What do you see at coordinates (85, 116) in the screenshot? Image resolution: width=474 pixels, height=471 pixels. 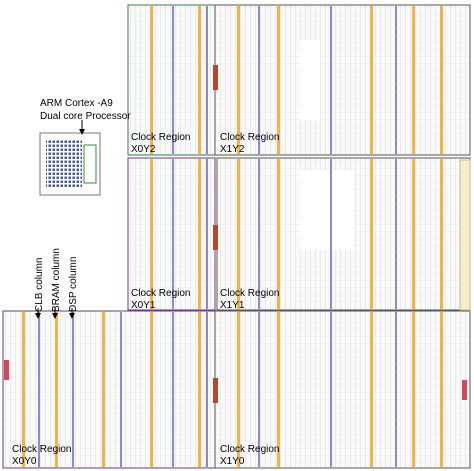 I see `processor-label: Dual core Processor` at bounding box center [85, 116].